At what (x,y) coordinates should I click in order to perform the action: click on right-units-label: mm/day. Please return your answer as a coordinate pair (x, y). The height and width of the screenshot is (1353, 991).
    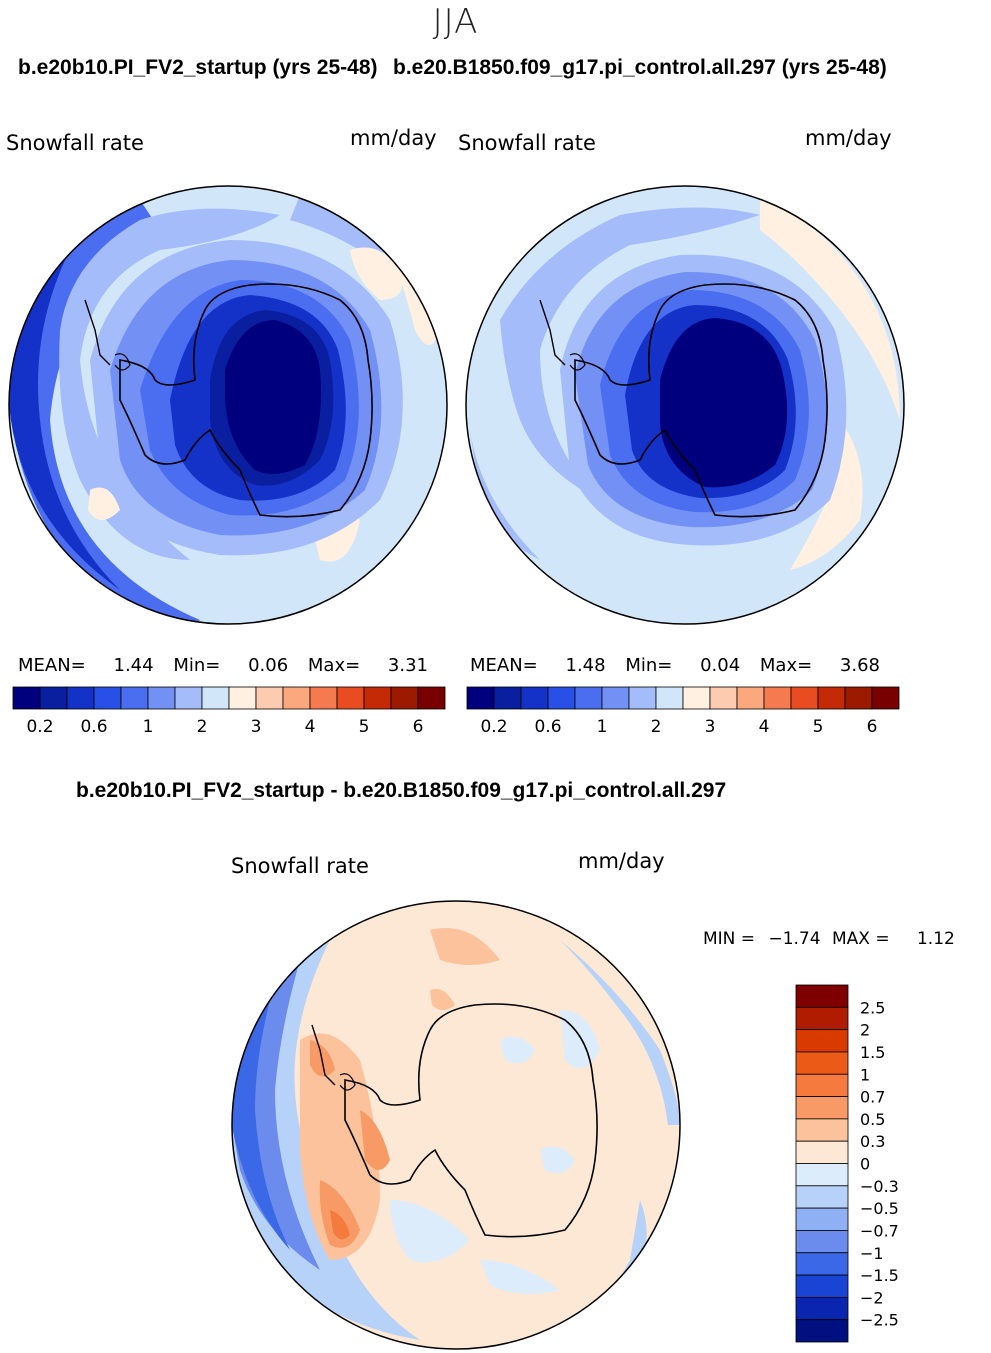
    Looking at the image, I should click on (848, 138).